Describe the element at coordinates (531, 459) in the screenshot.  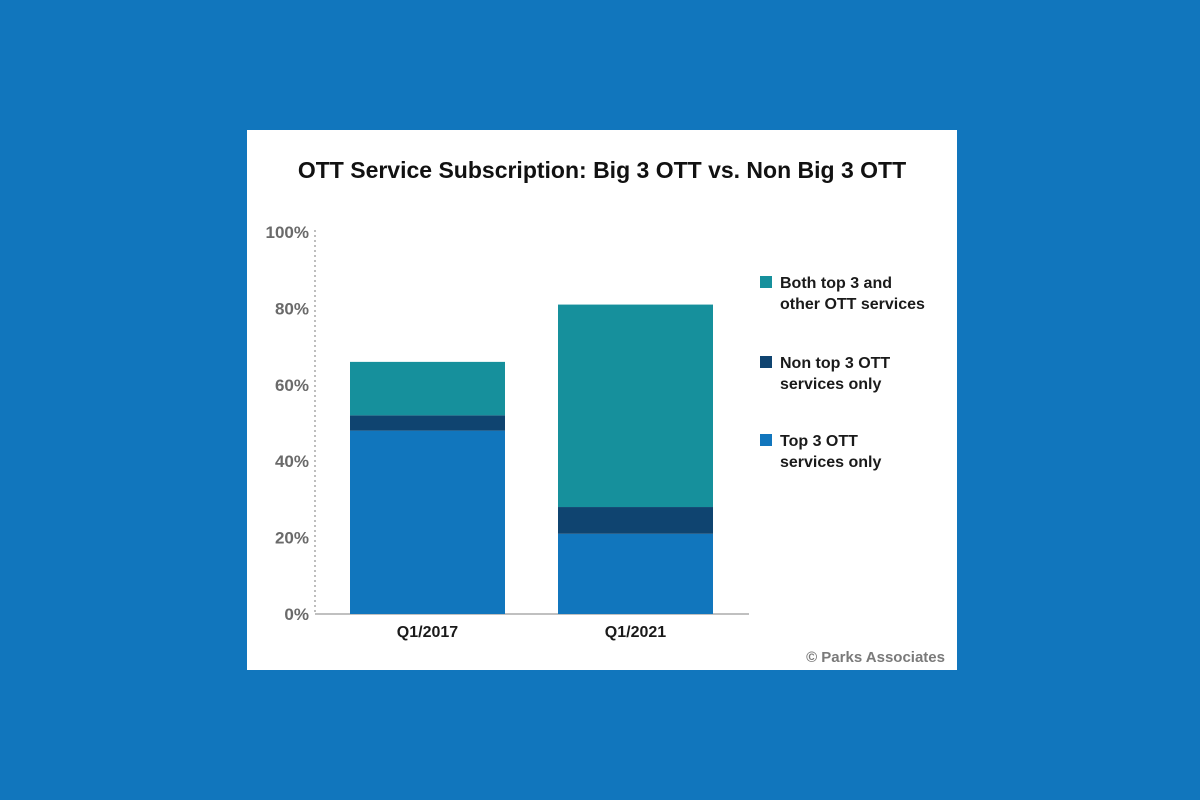
I see `bars-group` at that location.